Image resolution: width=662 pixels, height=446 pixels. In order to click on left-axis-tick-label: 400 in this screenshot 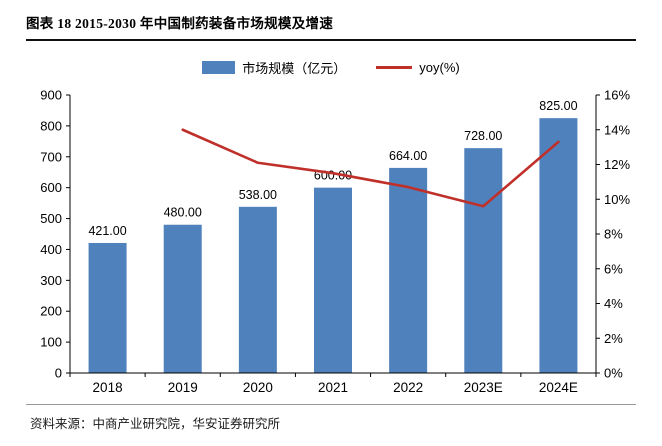, I will do `click(51, 249)`.